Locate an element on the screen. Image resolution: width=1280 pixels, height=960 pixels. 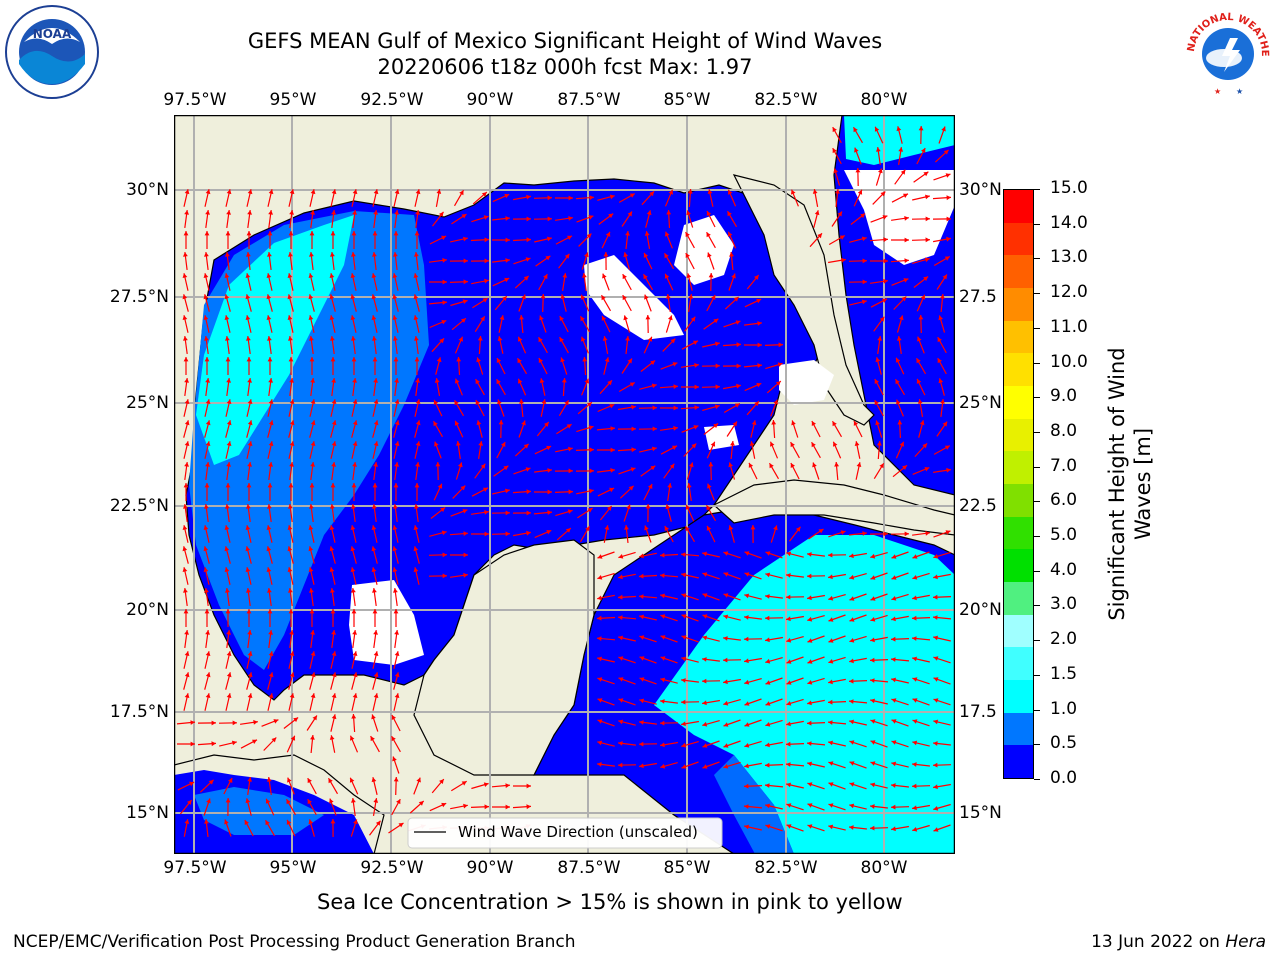
lon-tick-top: 90°W is located at coordinates (490, 100).